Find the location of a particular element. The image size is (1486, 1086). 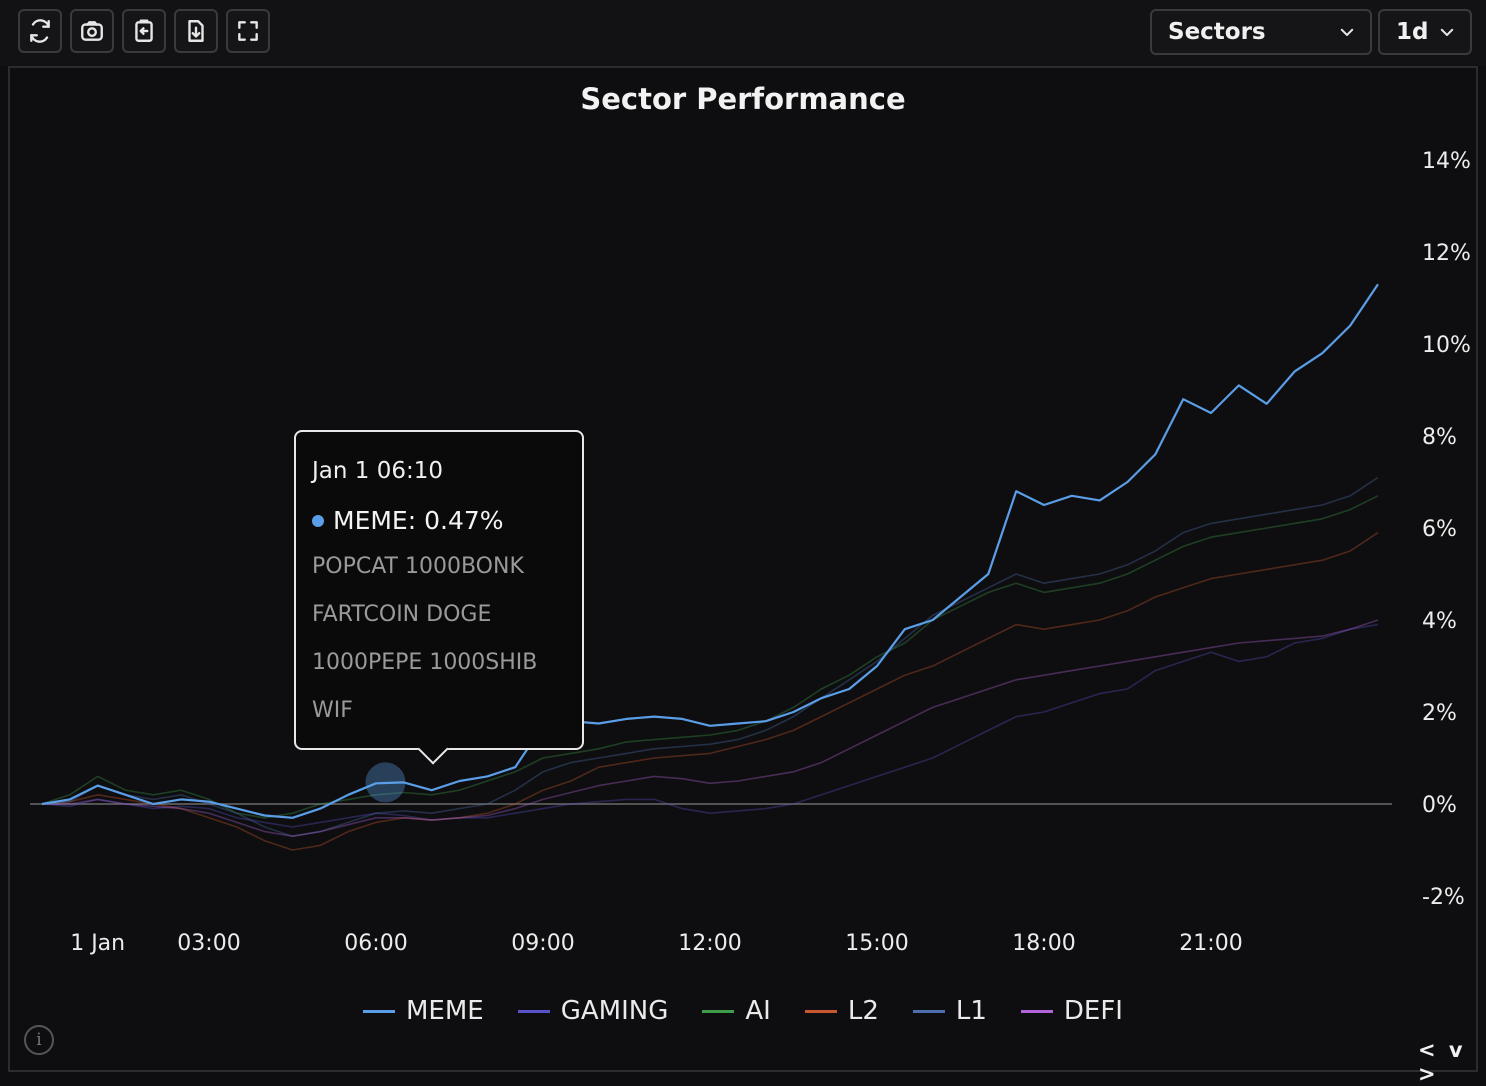

y-tick-label: 0% is located at coordinates (1439, 805).